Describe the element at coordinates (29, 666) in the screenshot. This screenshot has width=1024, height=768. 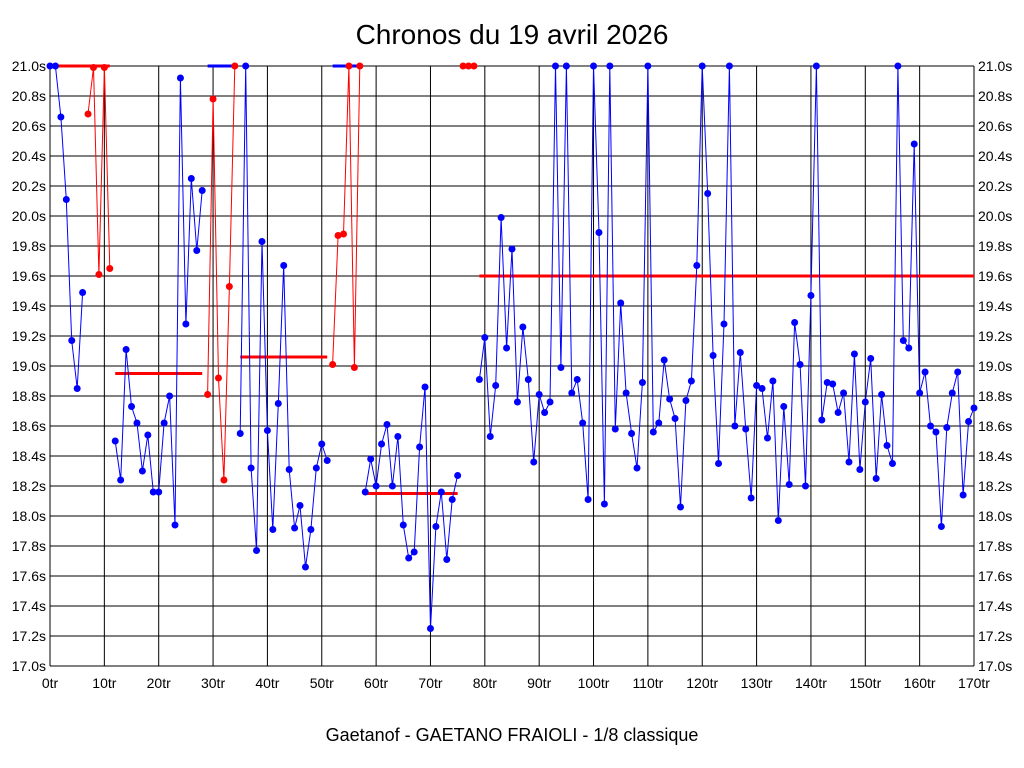
I see `y-tick-label-left: 17.0s` at that location.